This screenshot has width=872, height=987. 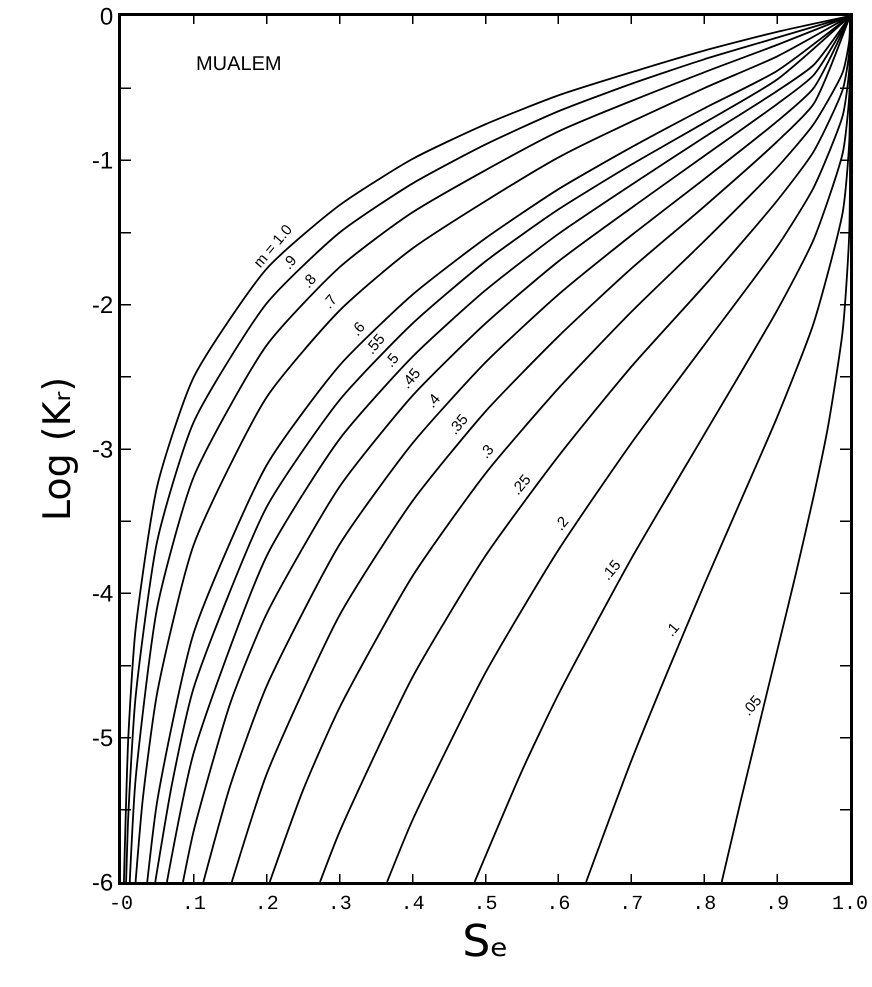 I want to click on x-tick-label: .3, so click(x=340, y=904).